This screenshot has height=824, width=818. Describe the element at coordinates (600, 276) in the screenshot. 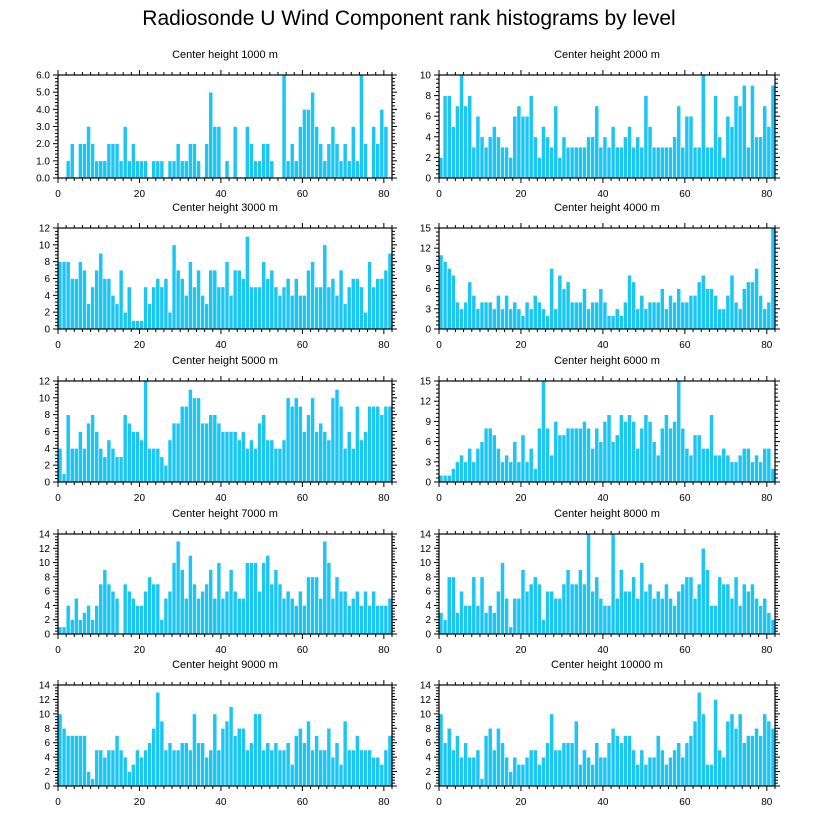

I see `chart-panel: Center height 4000 m 0 20 40 60 80 0 3 6 9 12 15` at that location.